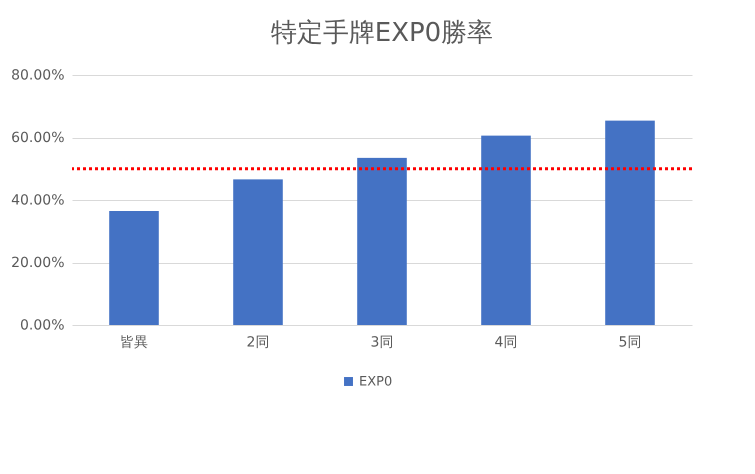  I want to click on x-tick-label: 3同, so click(382, 342).